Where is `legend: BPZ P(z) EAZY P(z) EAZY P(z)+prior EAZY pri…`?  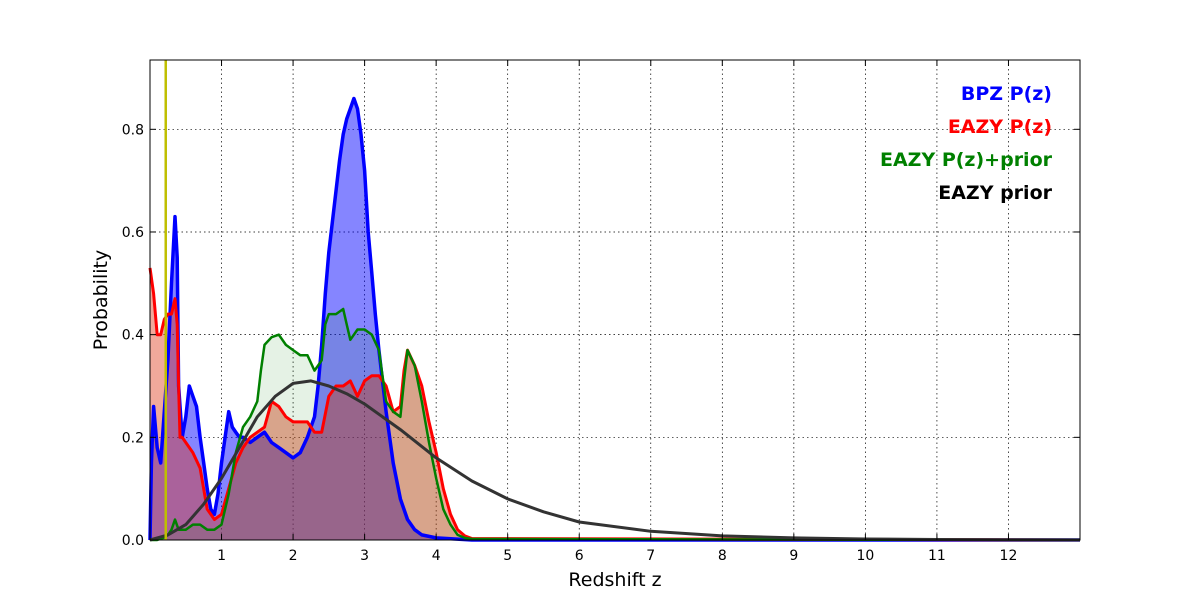
legend: BPZ P(z) EAZY P(z) EAZY P(z)+prior EAZY pri… is located at coordinates (966, 143).